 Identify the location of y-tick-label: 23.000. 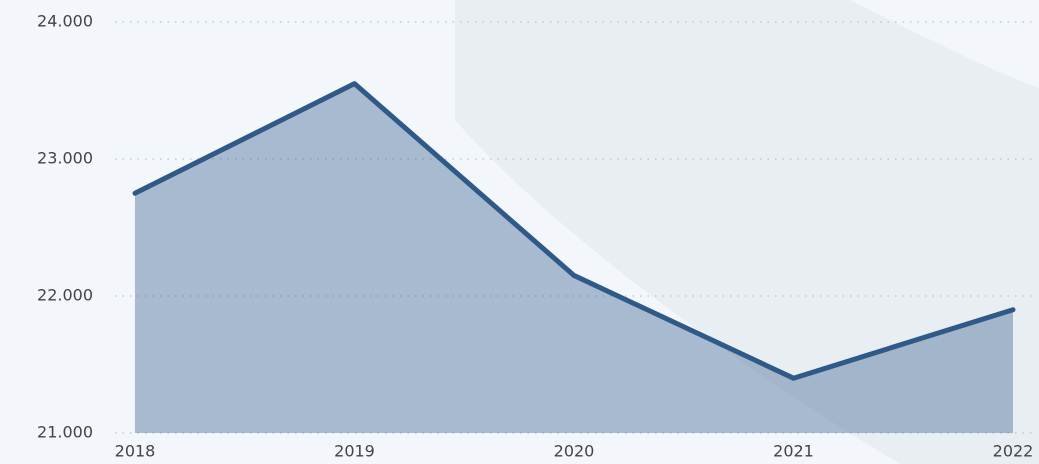
(65, 158).